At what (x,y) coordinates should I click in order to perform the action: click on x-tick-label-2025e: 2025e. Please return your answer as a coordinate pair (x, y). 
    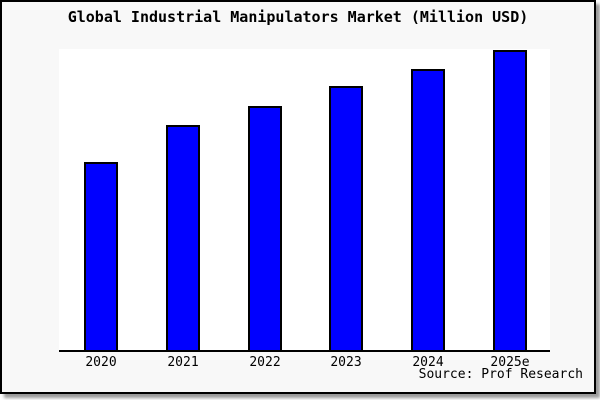
    Looking at the image, I should click on (510, 362).